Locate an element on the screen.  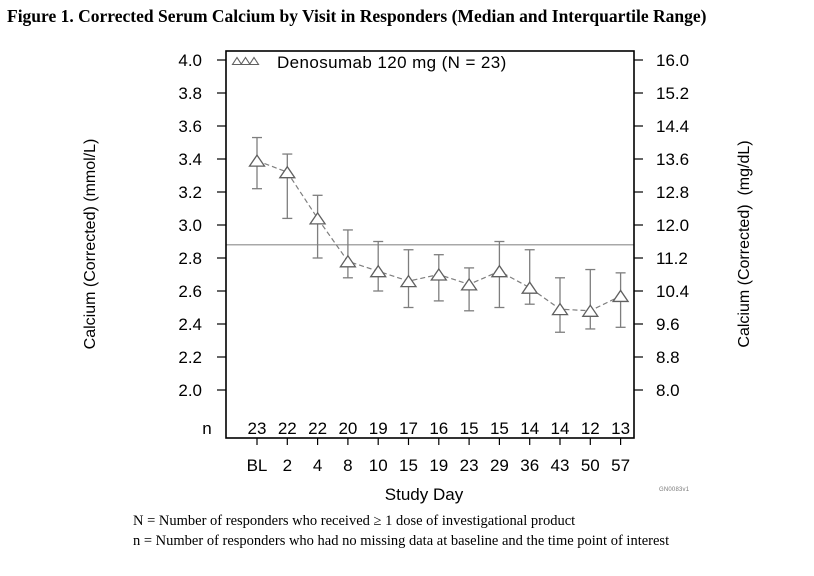
x-axis-title: Study Day is located at coordinates (424, 494).